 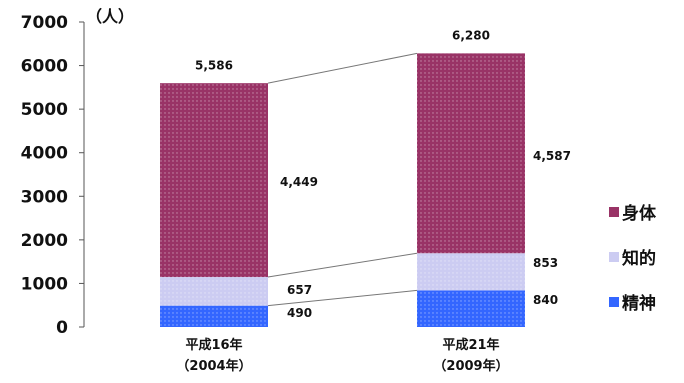 What do you see at coordinates (545, 300) in the screenshot?
I see `data-label-精神: 840` at bounding box center [545, 300].